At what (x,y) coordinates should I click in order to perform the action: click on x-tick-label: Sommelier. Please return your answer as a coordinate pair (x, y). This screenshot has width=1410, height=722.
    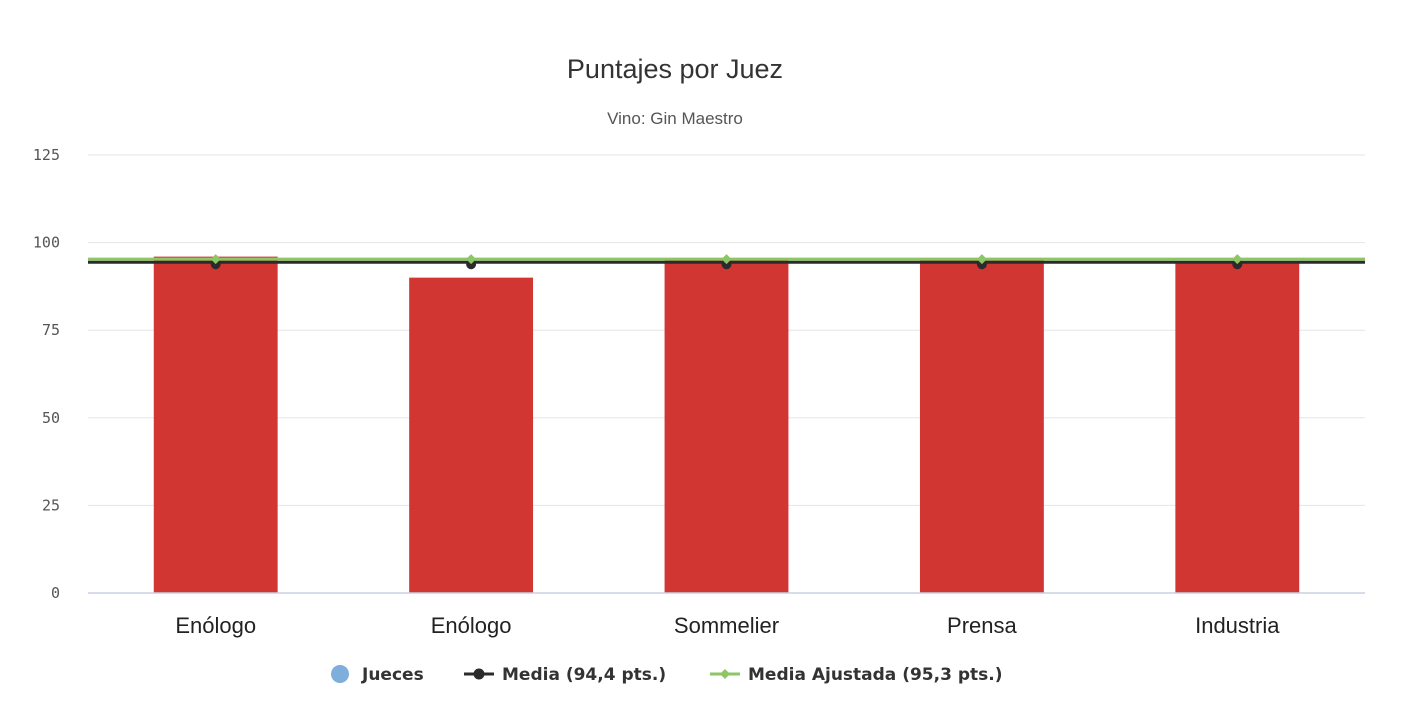
    Looking at the image, I should click on (726, 625).